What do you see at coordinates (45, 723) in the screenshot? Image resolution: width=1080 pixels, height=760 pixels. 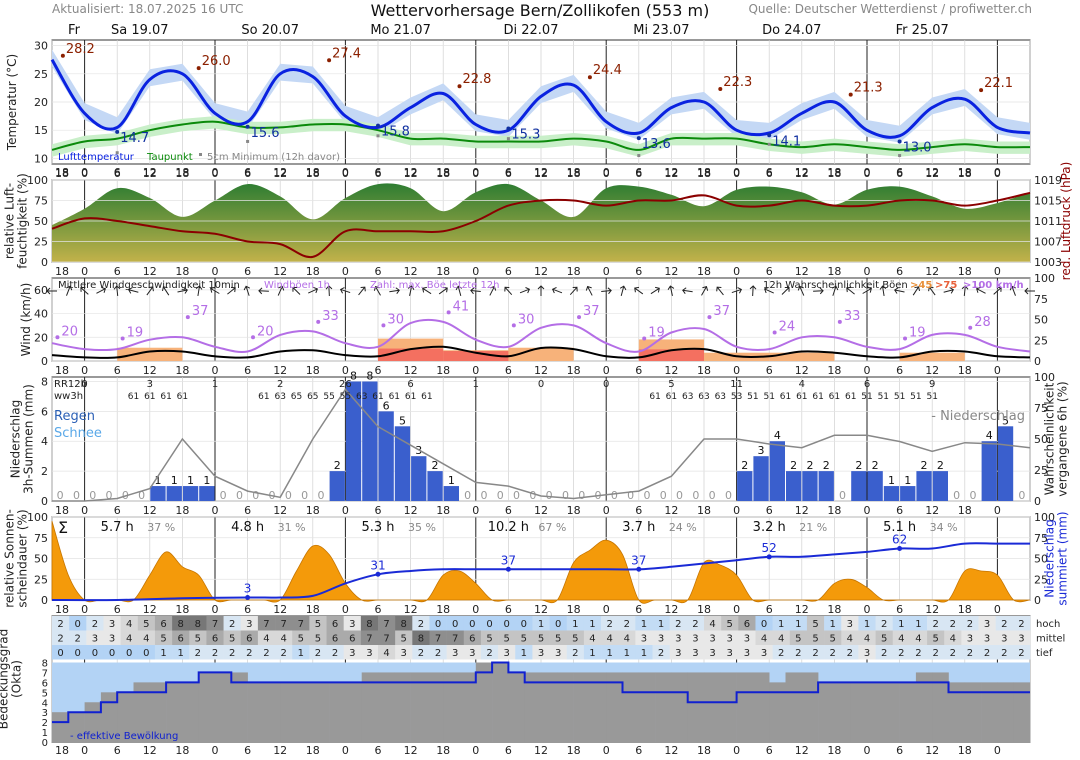 I see `cloud-y-tick: 2` at bounding box center [45, 723].